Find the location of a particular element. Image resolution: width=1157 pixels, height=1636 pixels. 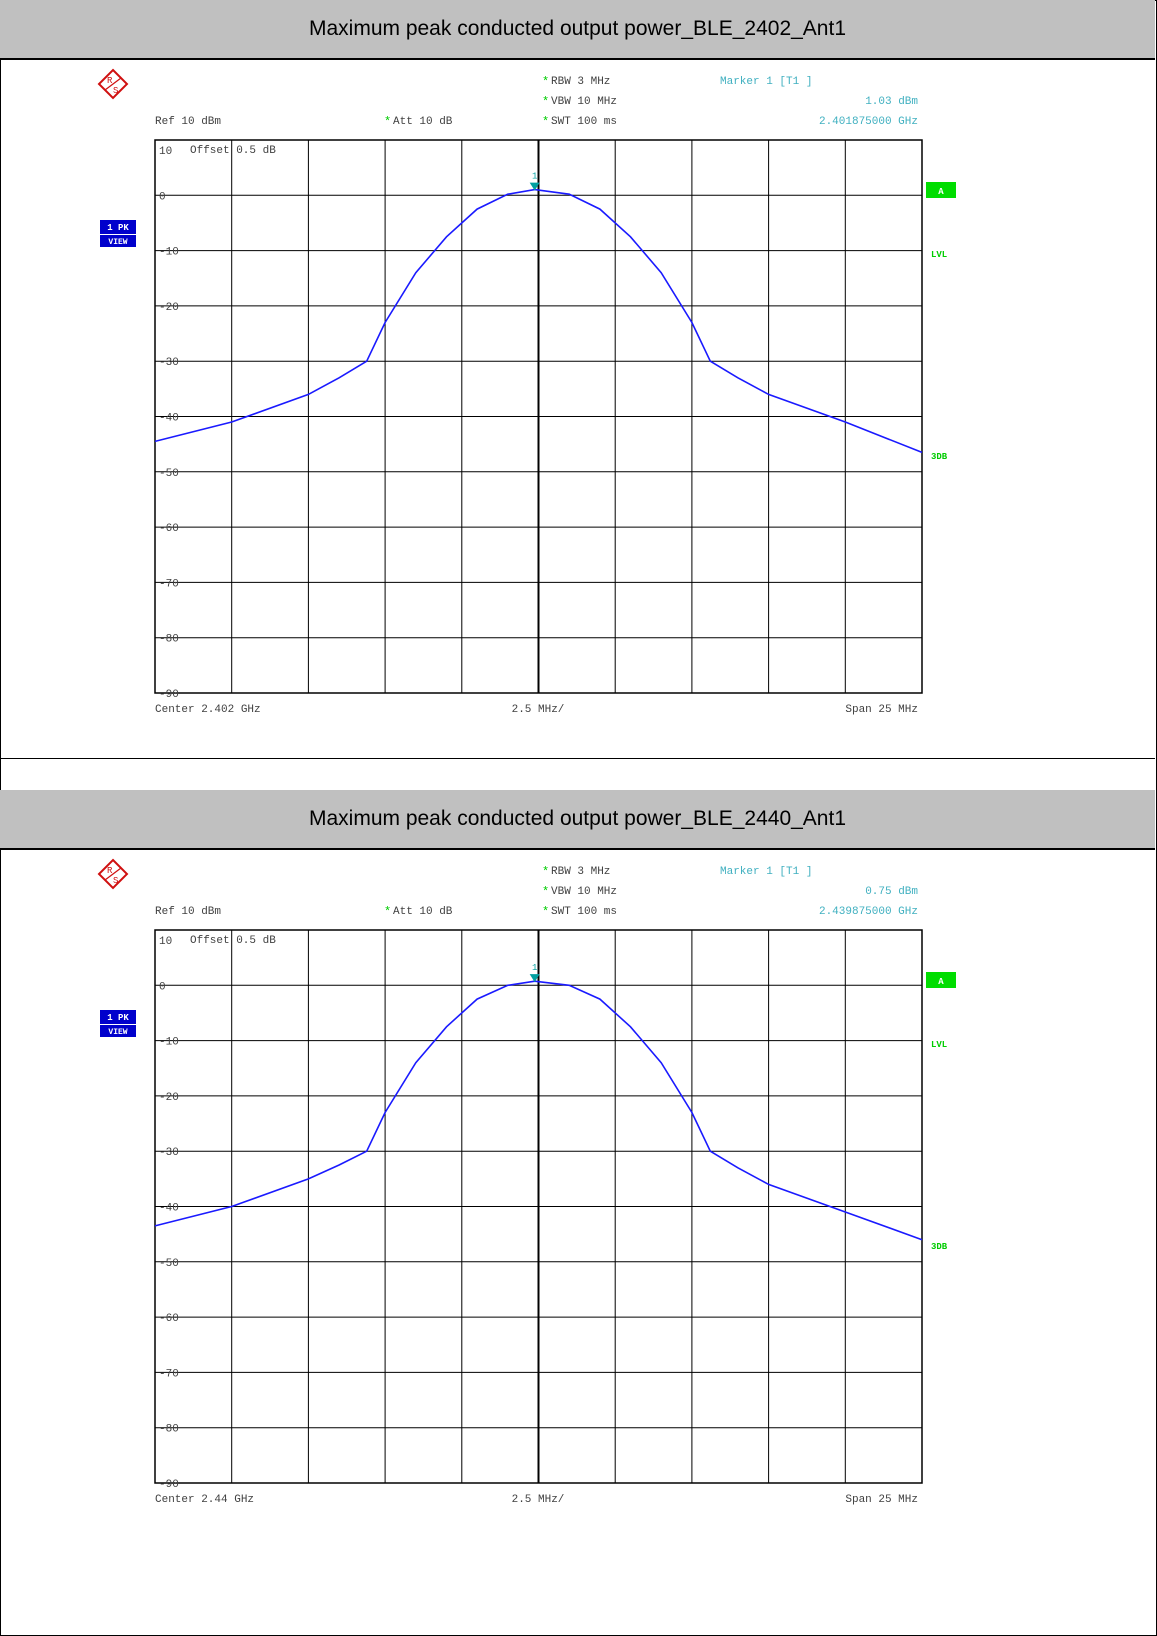

marker-frequency: 2.439875000 GHz is located at coordinates (868, 912).